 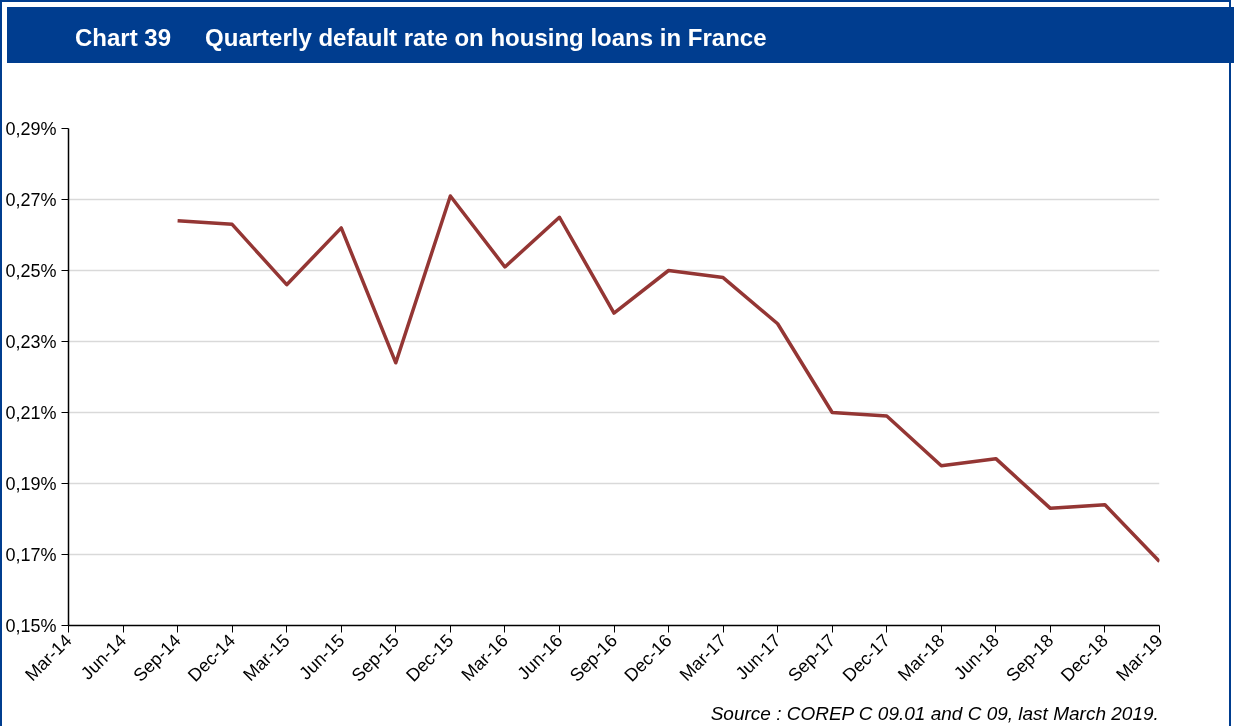 I want to click on y-tick-label: 0,15%, so click(x=31, y=625).